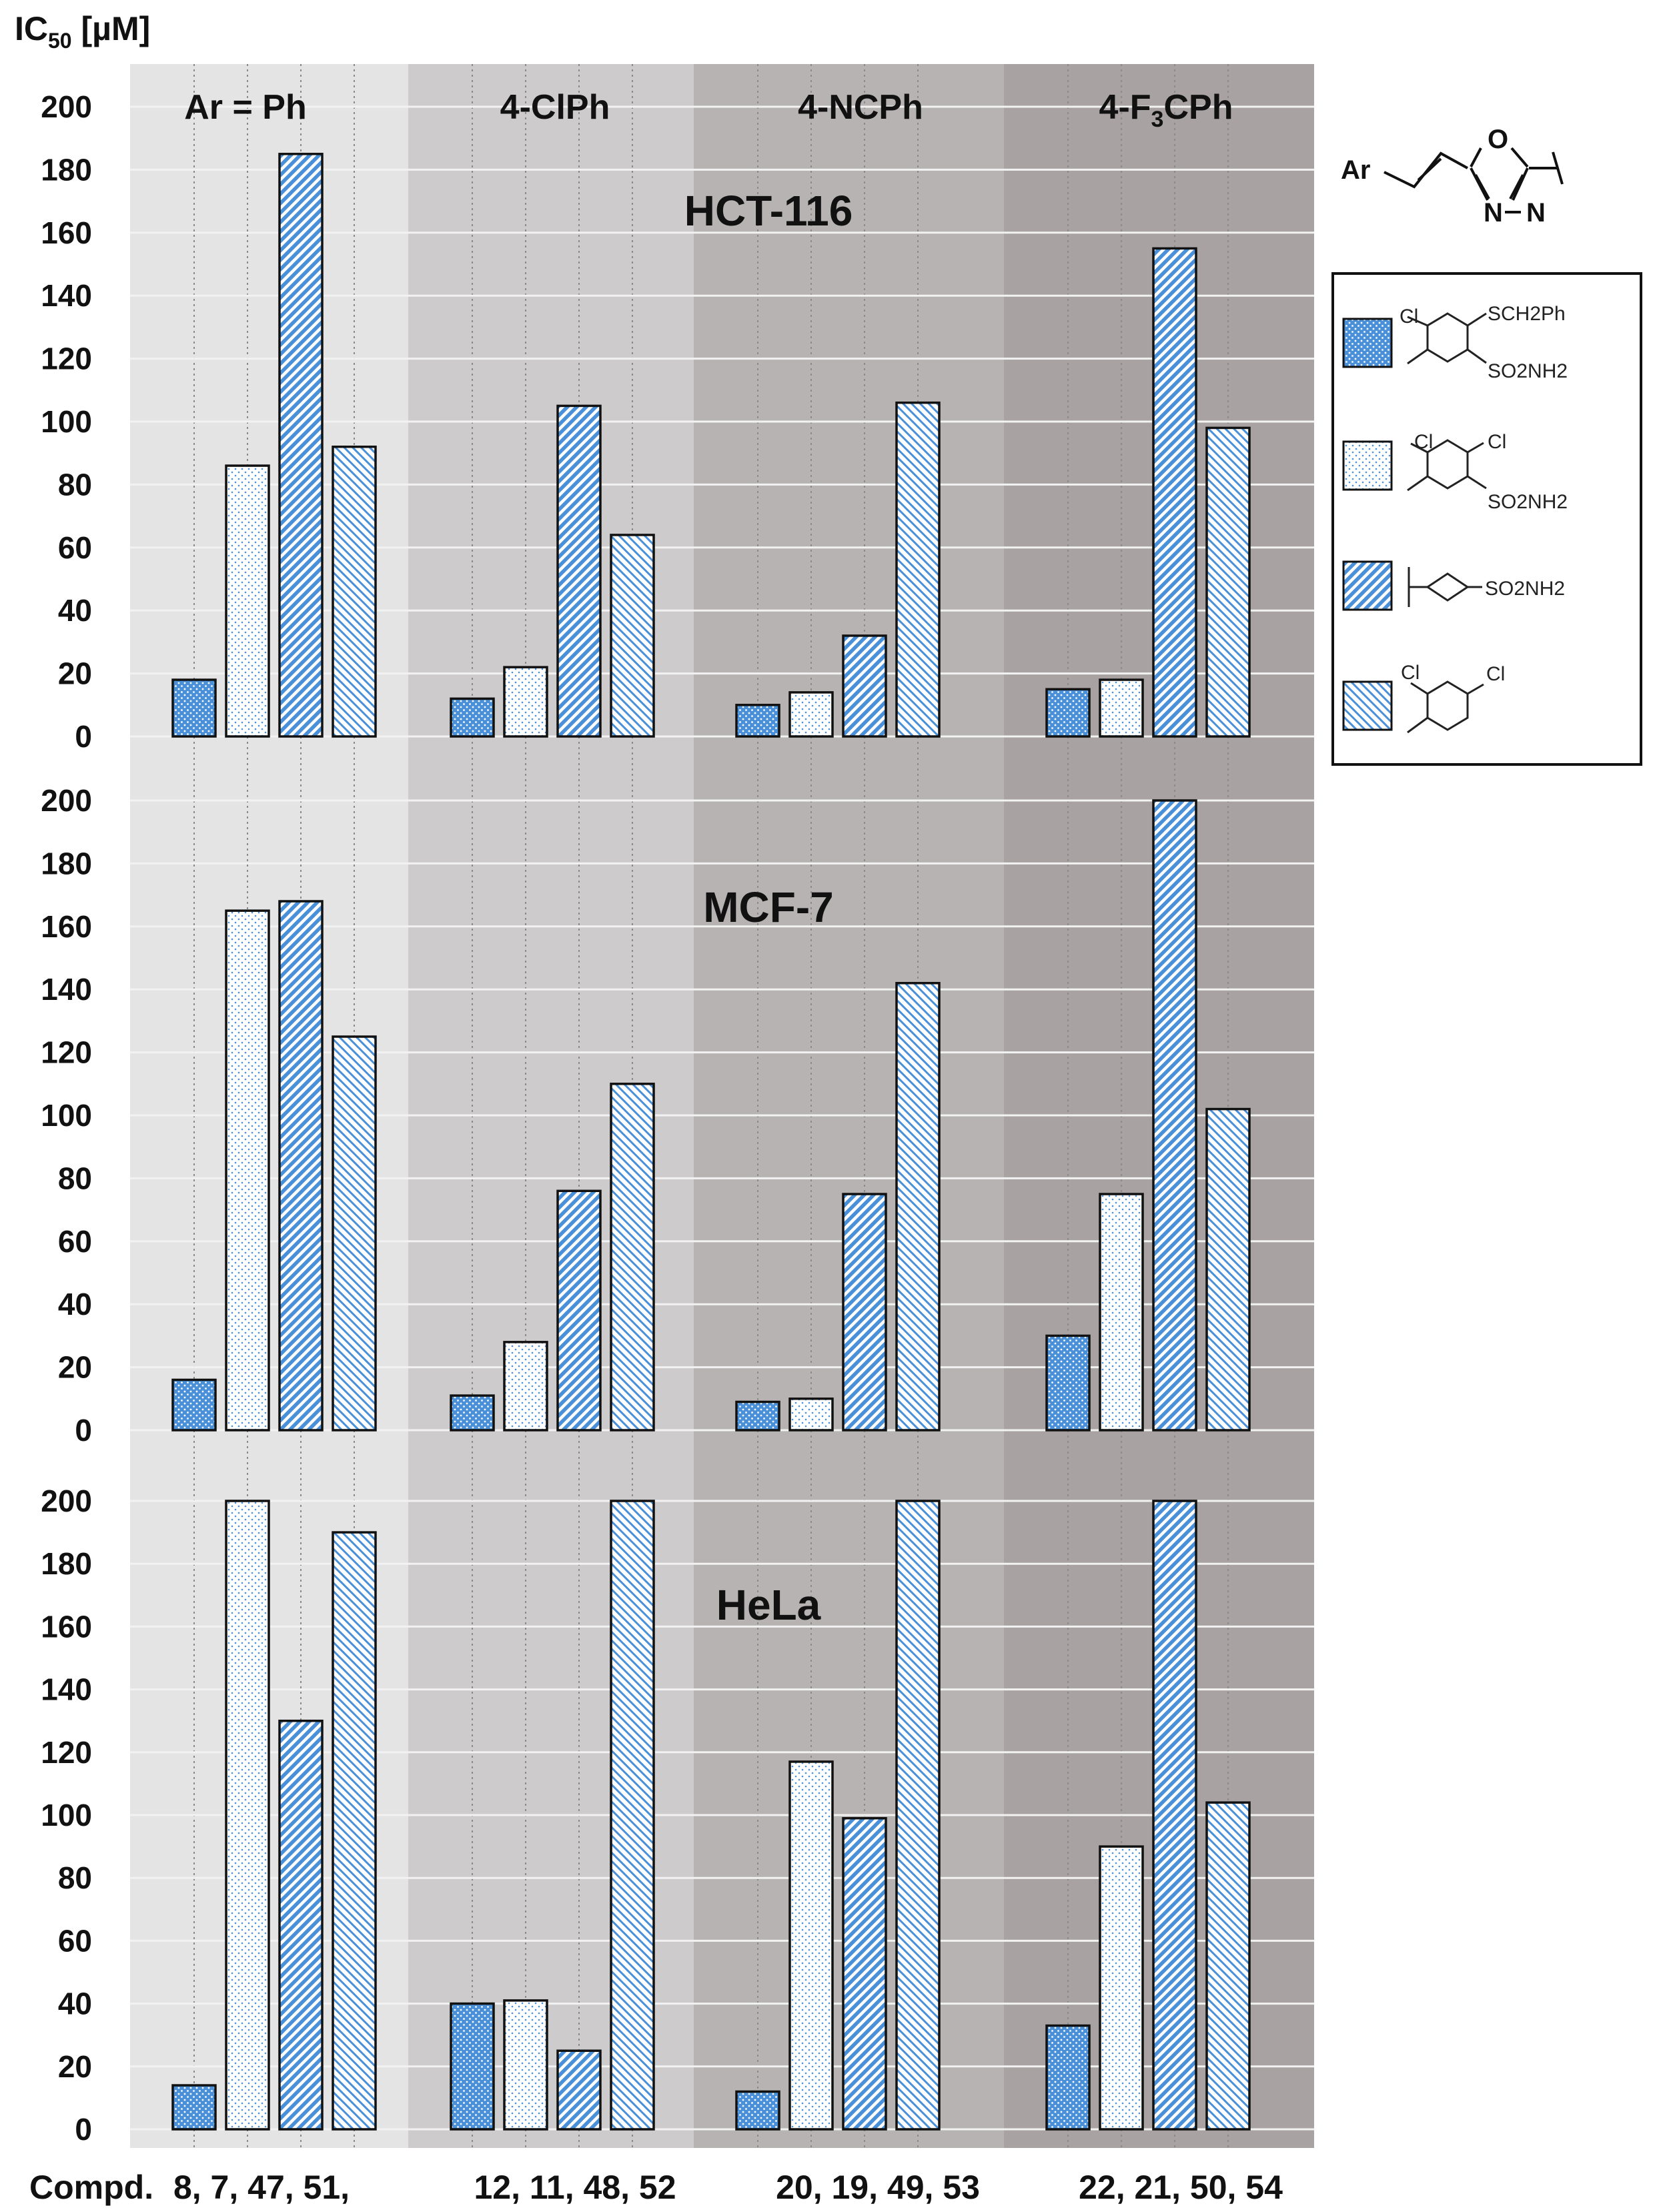  What do you see at coordinates (472, 1413) in the screenshot?
I see `bar-mcf7-g1-b0` at bounding box center [472, 1413].